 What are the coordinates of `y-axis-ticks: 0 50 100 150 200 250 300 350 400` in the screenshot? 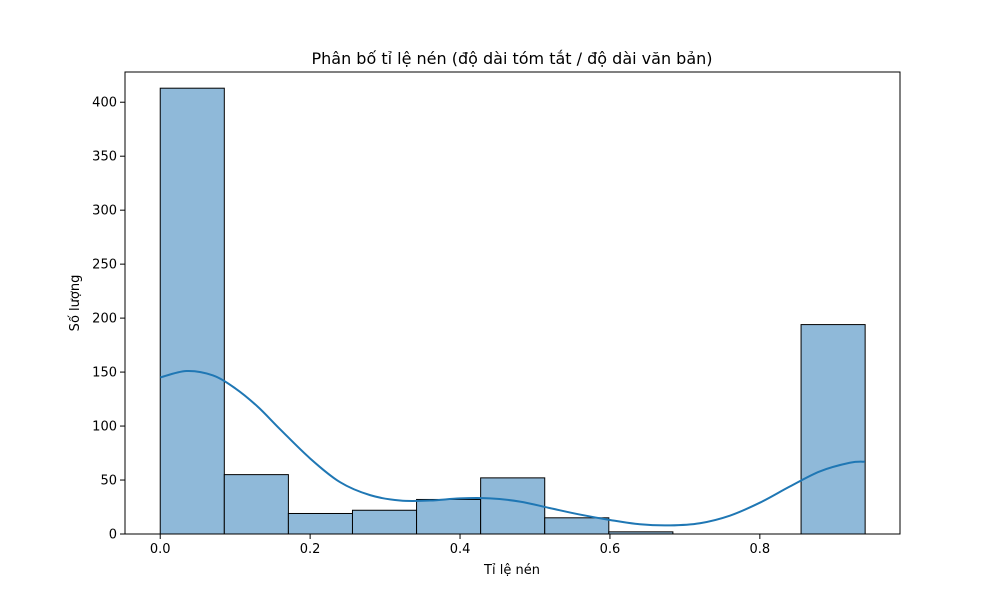 It's located at (108, 319).